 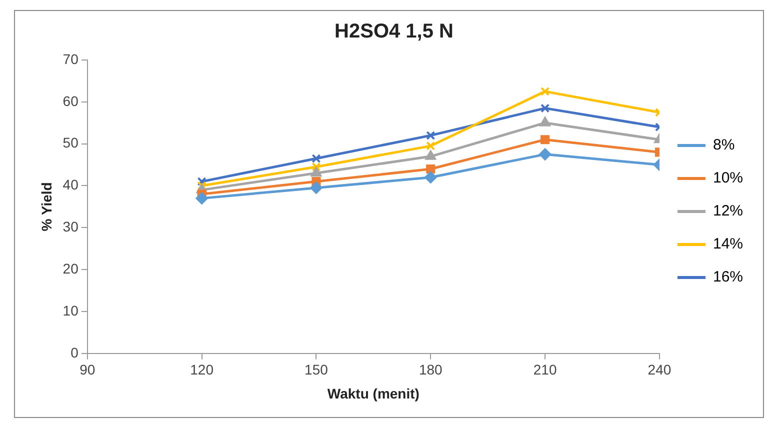 I want to click on y-tick-label: 0, so click(x=74, y=352).